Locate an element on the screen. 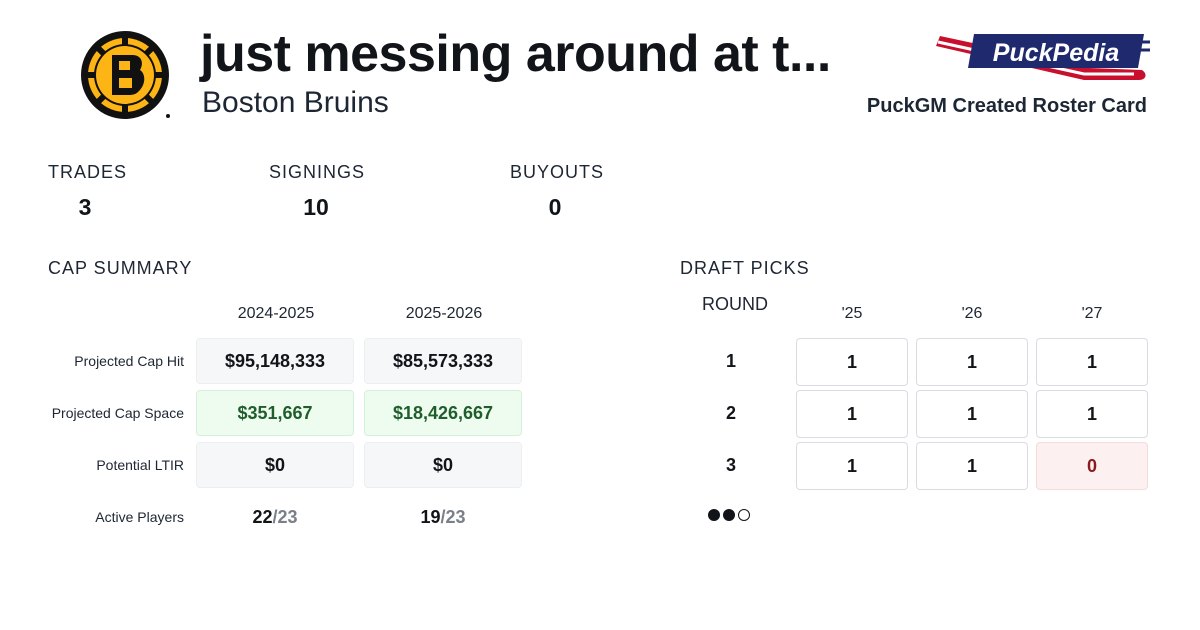 The image size is (1200, 630). year-header: '25 is located at coordinates (852, 313).